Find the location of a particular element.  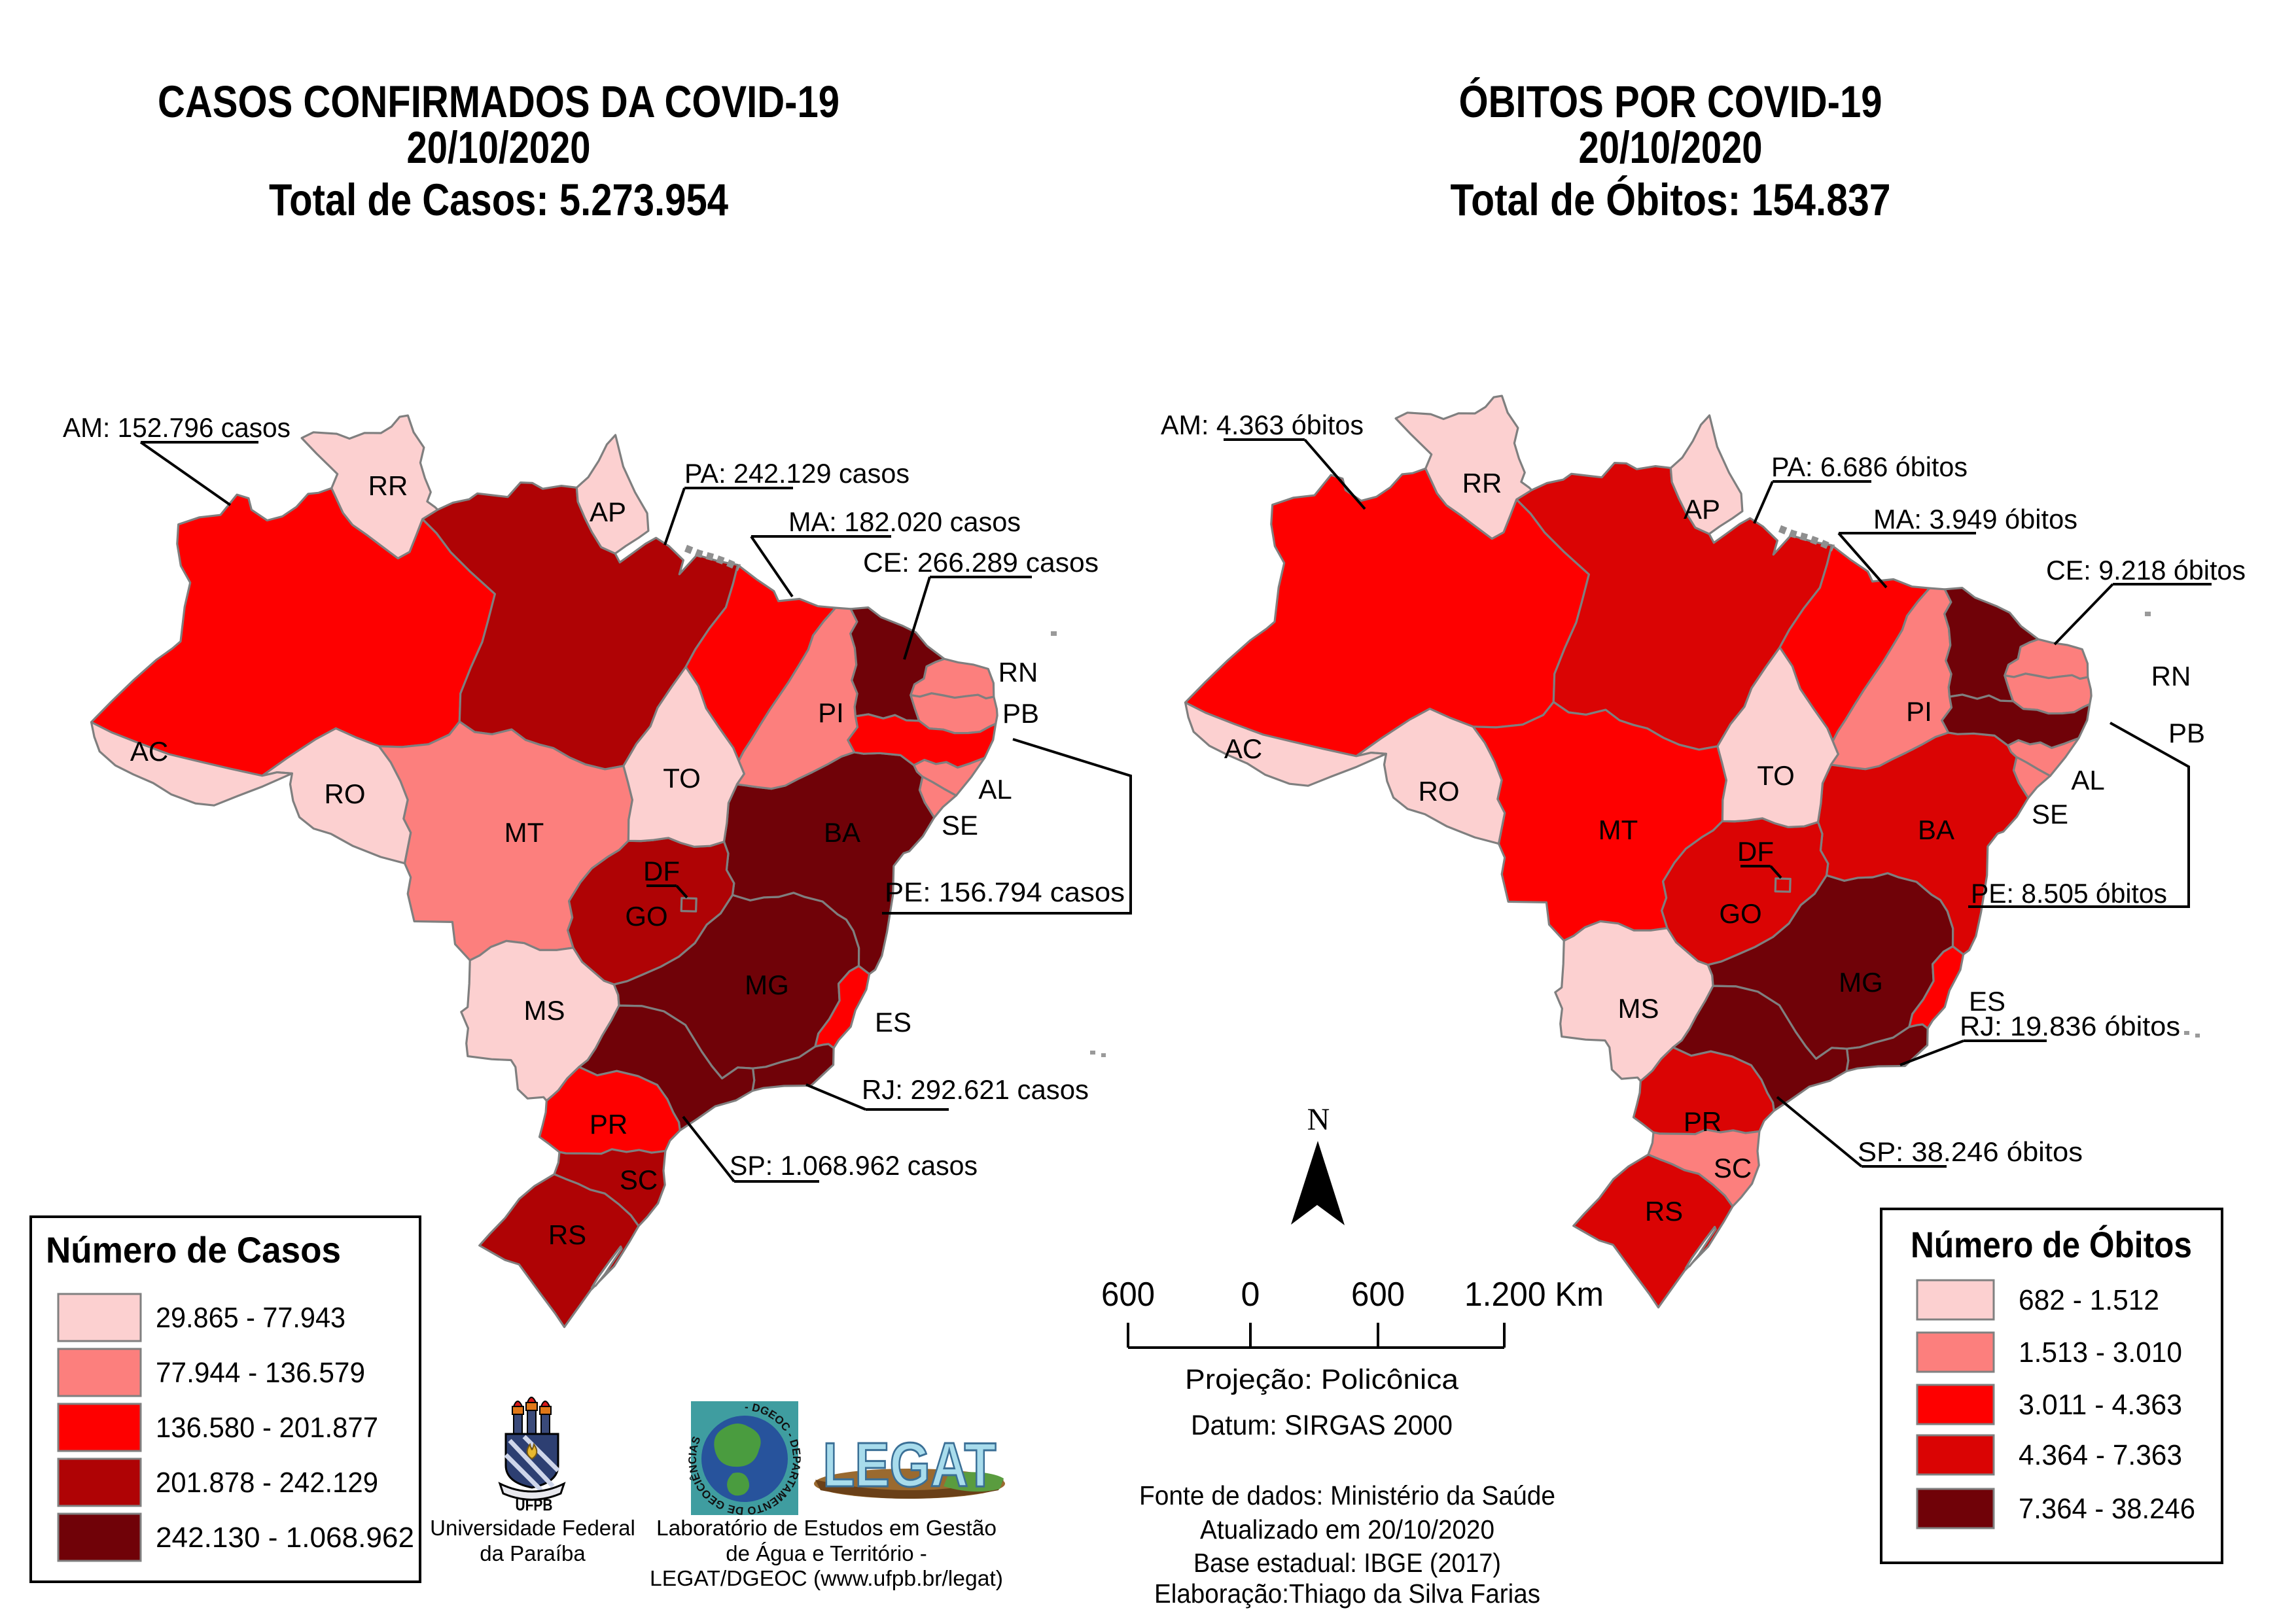

svg-text: CASOS CONFIRMADOS DA COVID-19 is located at coordinates (498, 102).